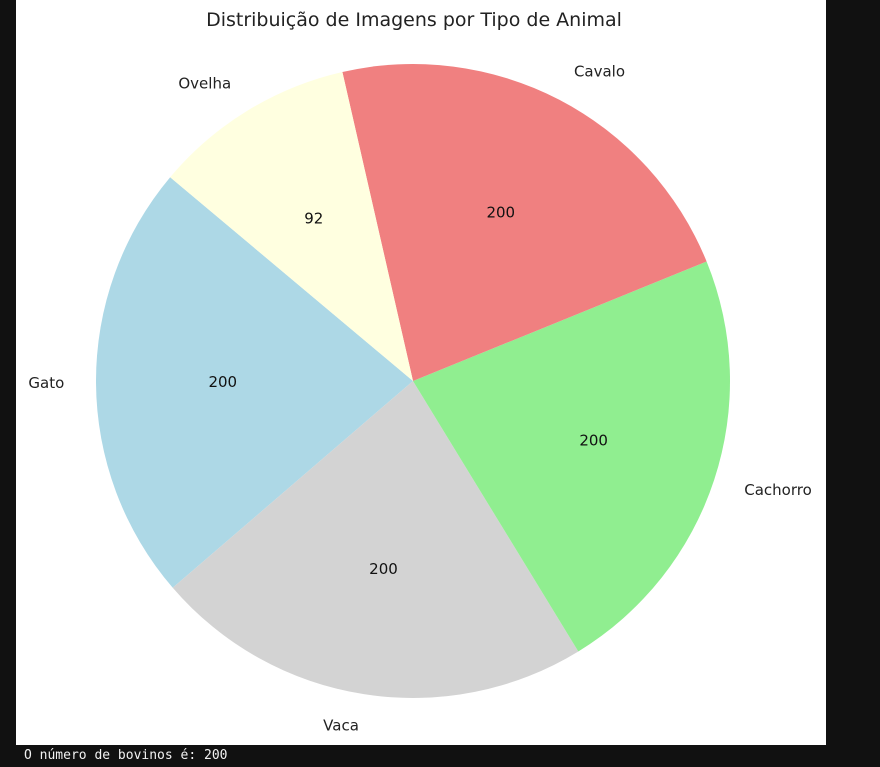 This screenshot has height=767, width=880. I want to click on console-output: O número de bovinos é: 200, so click(126, 755).